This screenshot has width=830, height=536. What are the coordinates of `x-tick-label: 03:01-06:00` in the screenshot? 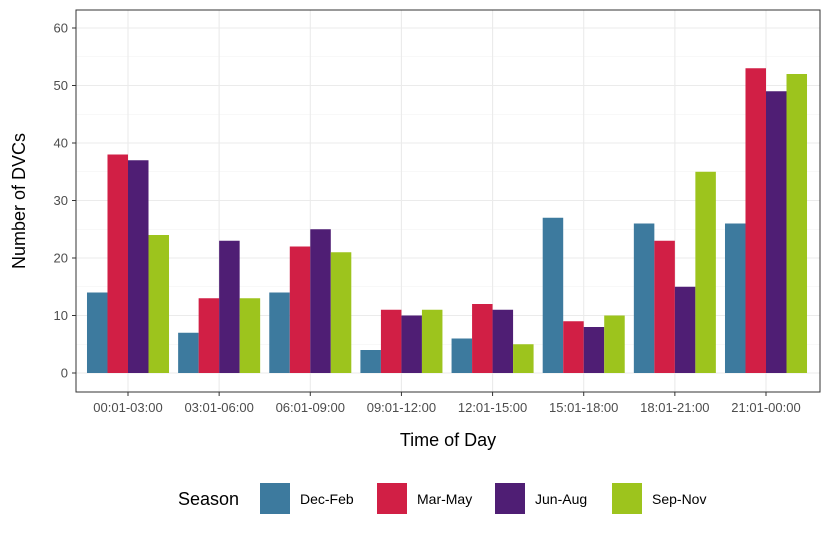 It's located at (218, 407).